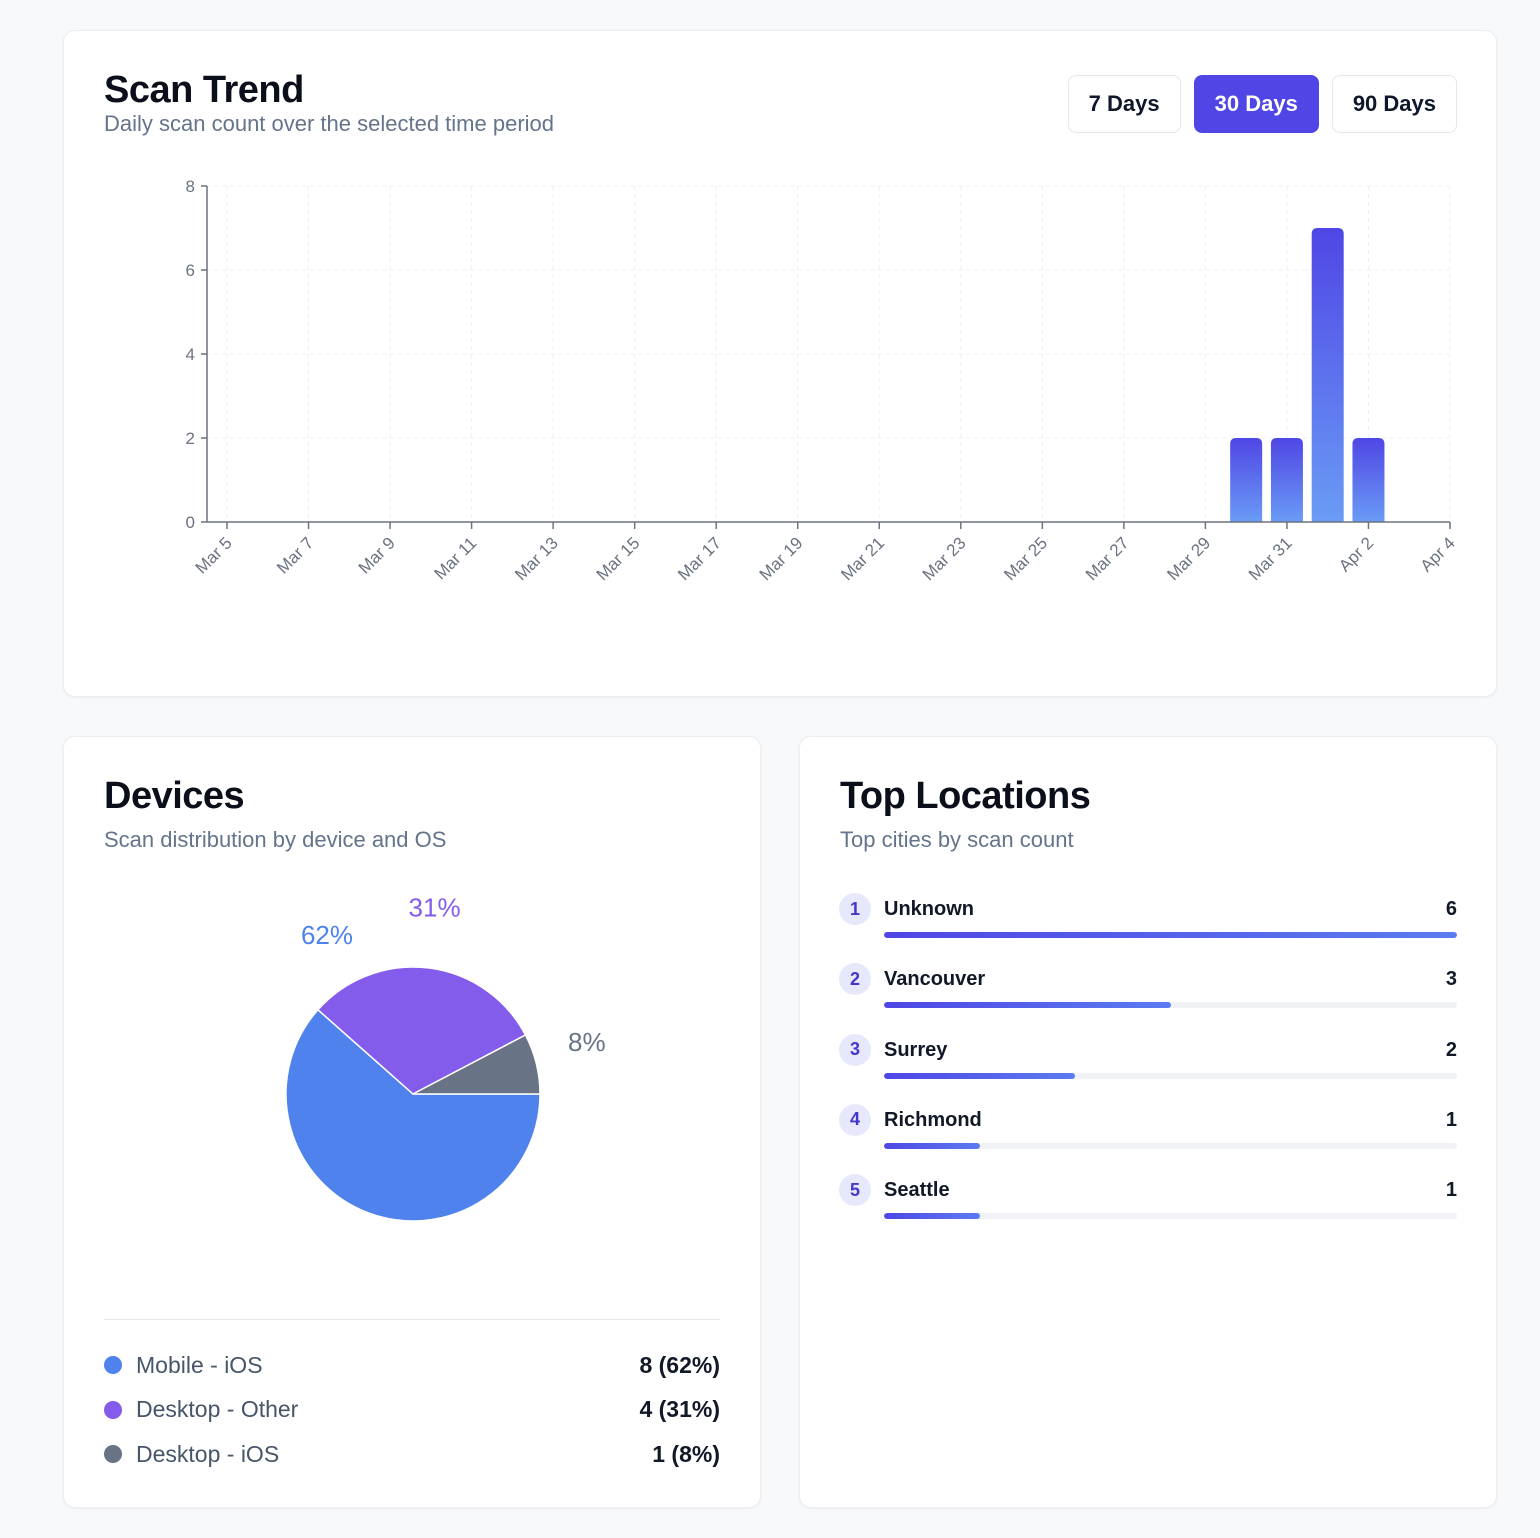  Describe the element at coordinates (1356, 554) in the screenshot. I see `x-tick-label: Apr 2` at that location.